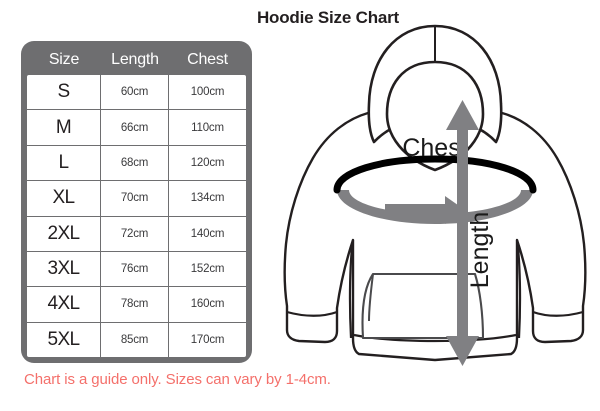  I want to click on kangaroo-pocket, so click(423, 306).